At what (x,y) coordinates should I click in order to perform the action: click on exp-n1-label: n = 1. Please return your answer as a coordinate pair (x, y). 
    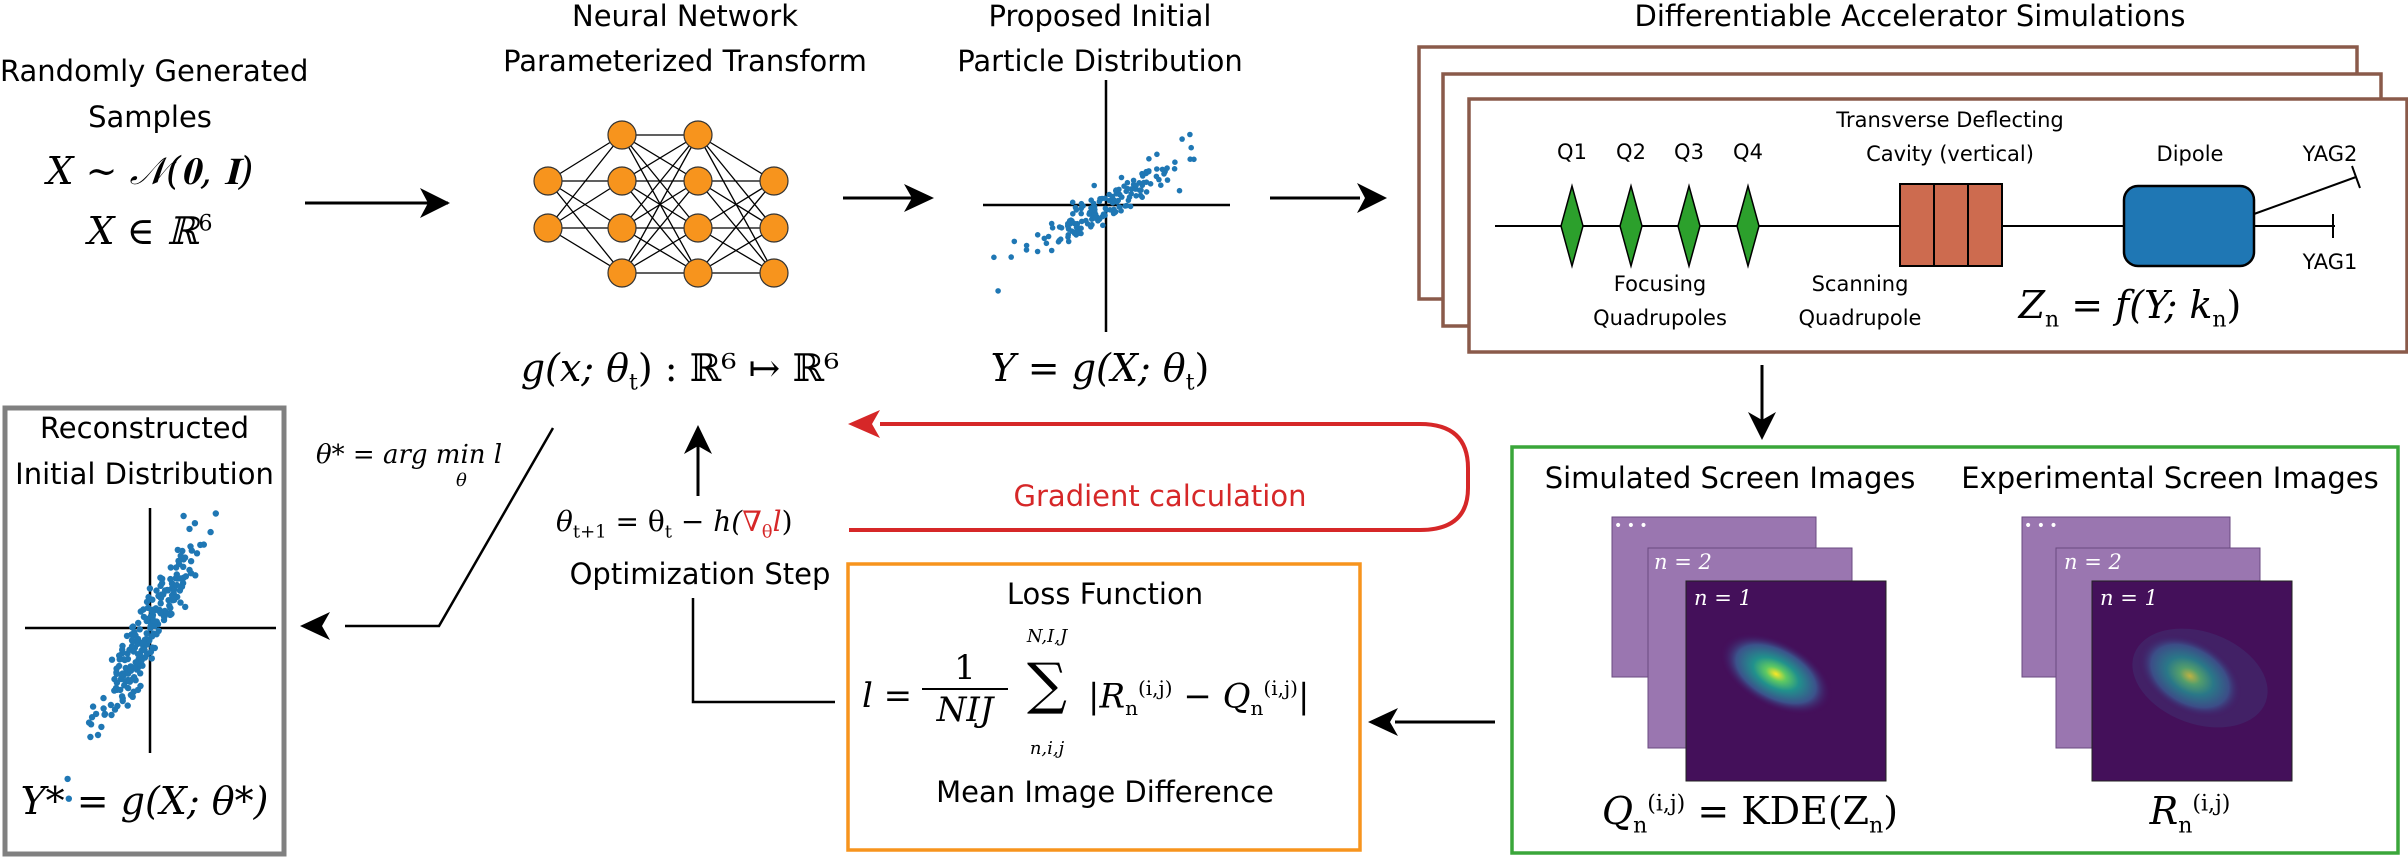
    Looking at the image, I should click on (2129, 598).